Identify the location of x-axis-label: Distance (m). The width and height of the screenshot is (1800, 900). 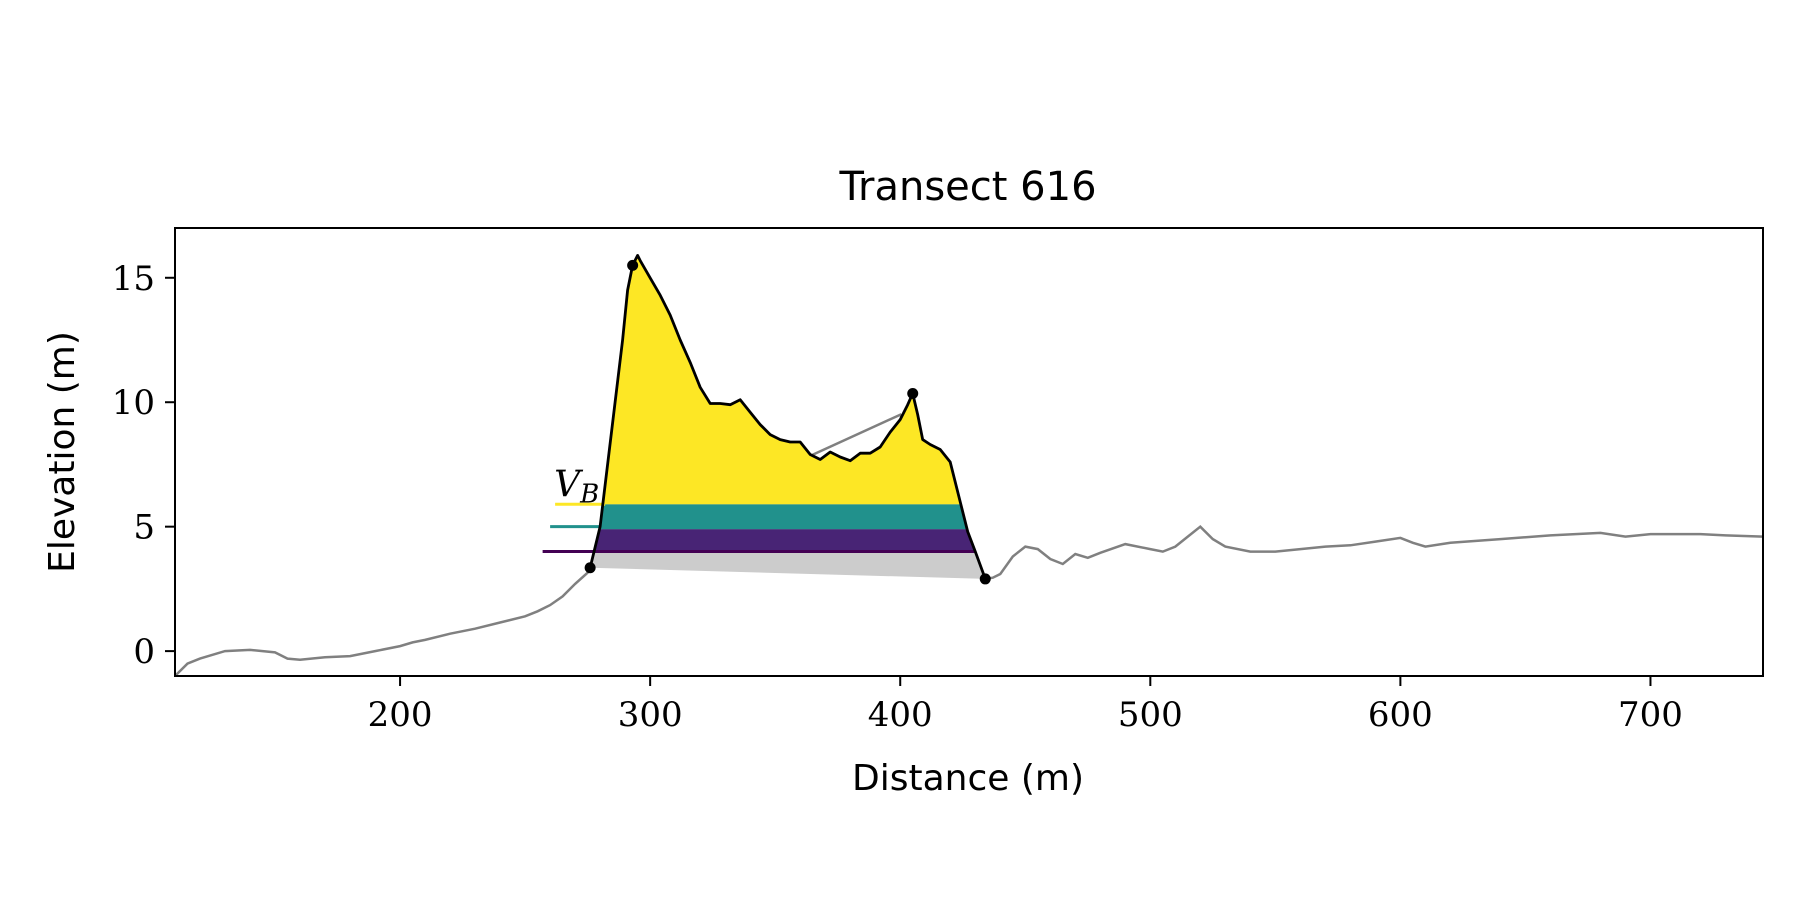
(968, 778).